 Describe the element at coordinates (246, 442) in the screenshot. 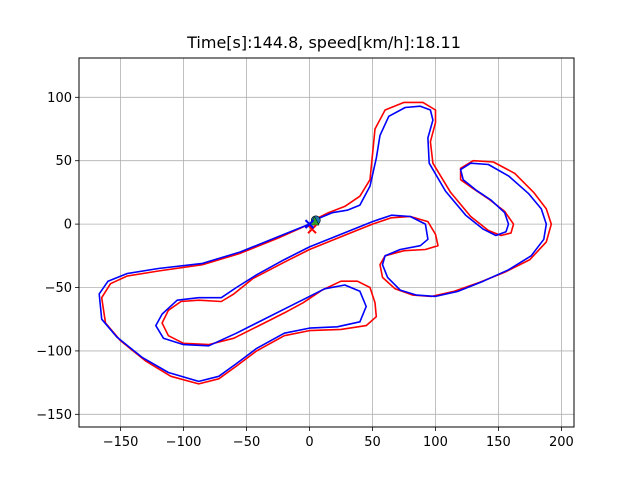

I see `x-tick-label: −50` at that location.